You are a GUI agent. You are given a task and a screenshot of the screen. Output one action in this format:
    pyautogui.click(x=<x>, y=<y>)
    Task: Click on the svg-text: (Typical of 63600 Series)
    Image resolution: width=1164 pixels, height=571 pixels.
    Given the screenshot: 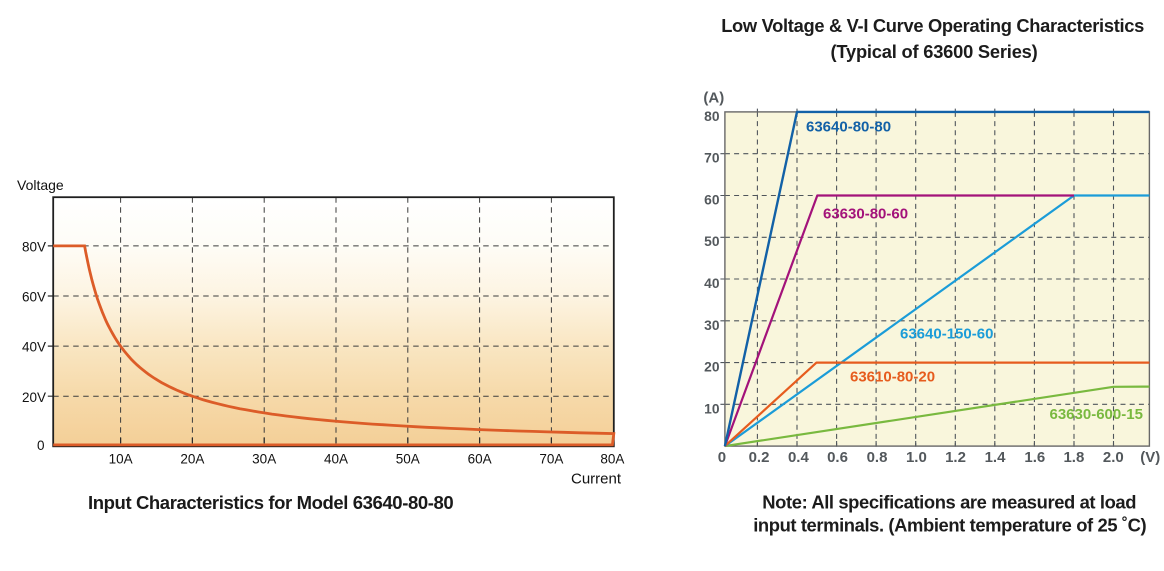 What is the action you would take?
    pyautogui.click(x=933, y=51)
    